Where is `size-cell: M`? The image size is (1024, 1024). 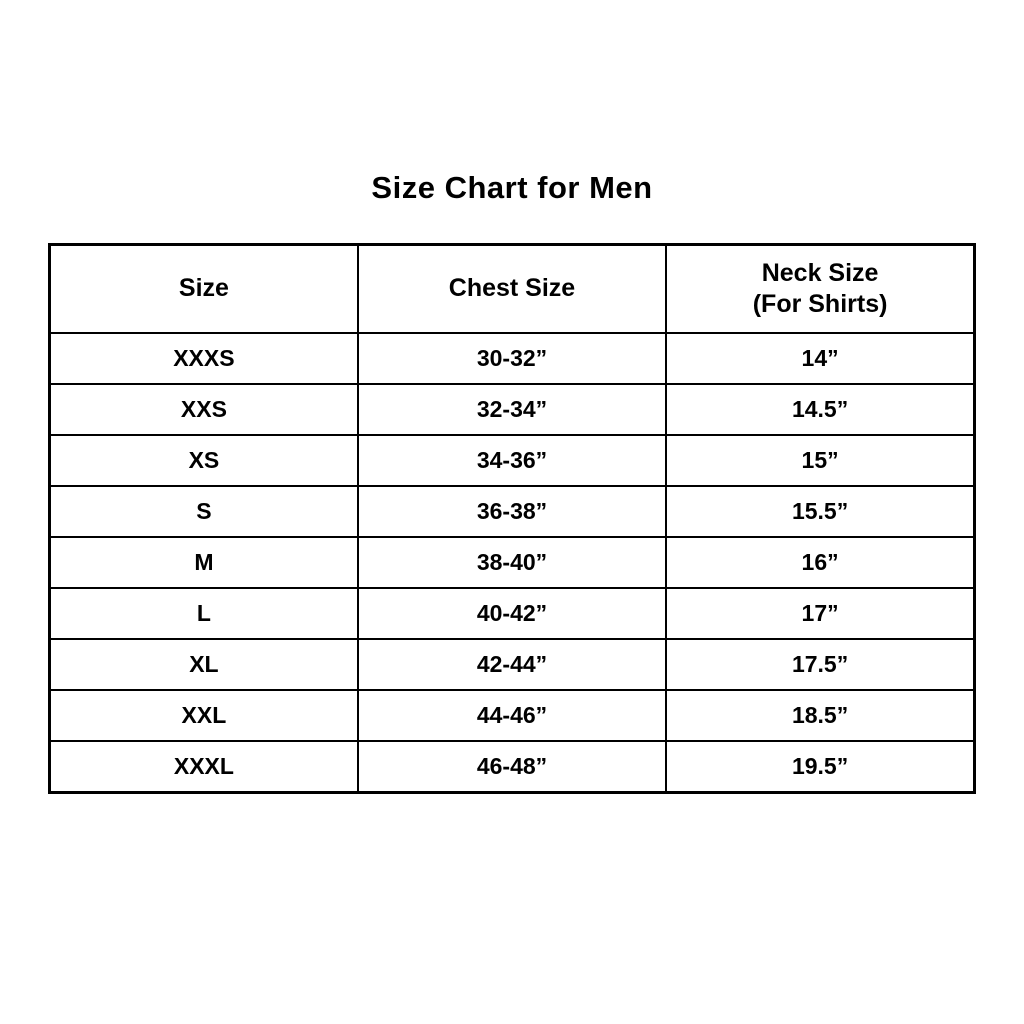
size-cell: M is located at coordinates (203, 562).